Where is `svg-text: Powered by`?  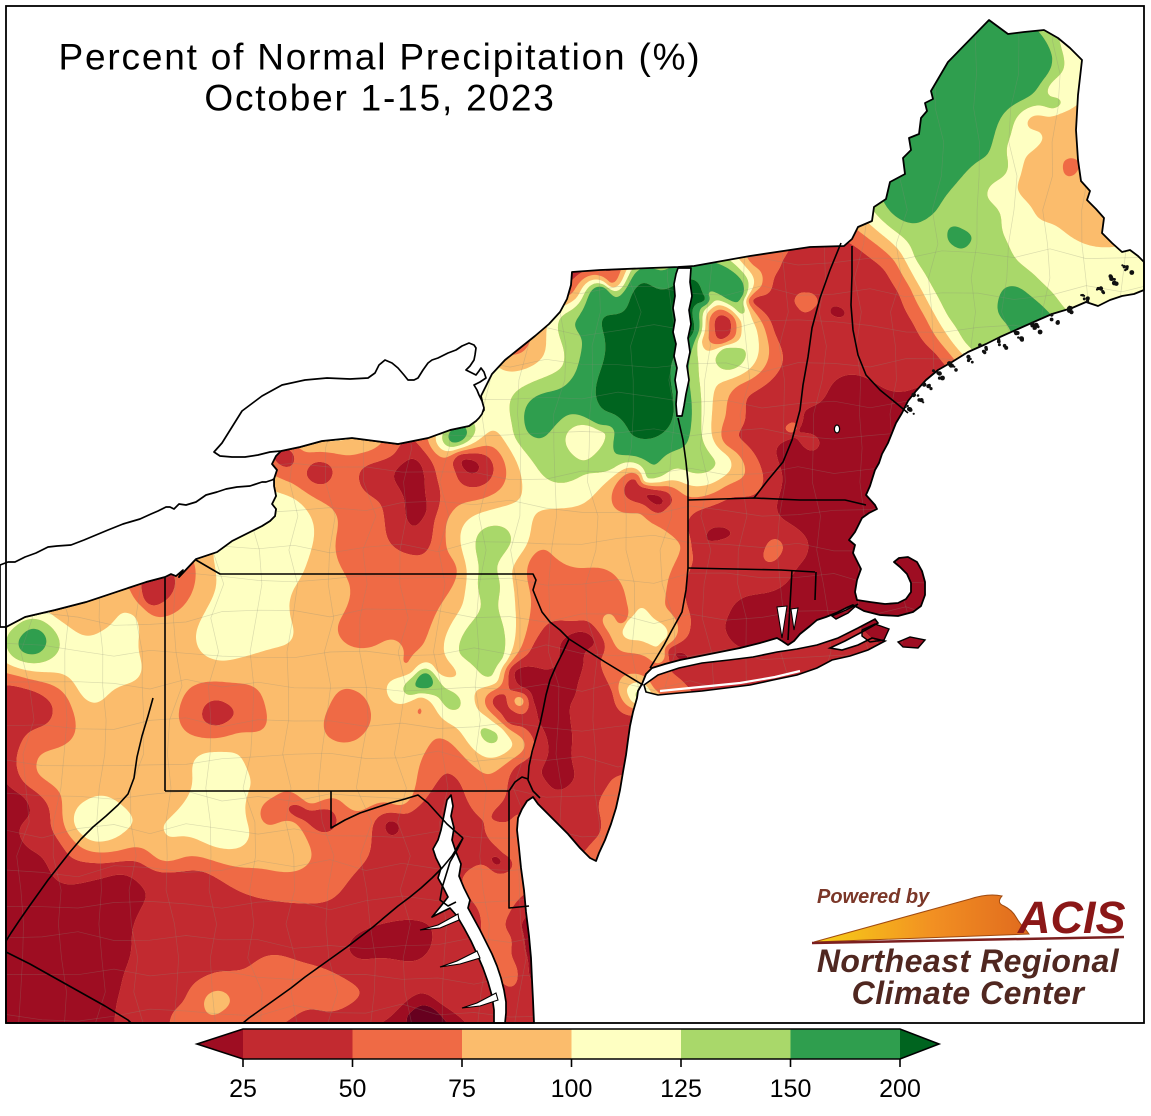 svg-text: Powered by is located at coordinates (873, 897).